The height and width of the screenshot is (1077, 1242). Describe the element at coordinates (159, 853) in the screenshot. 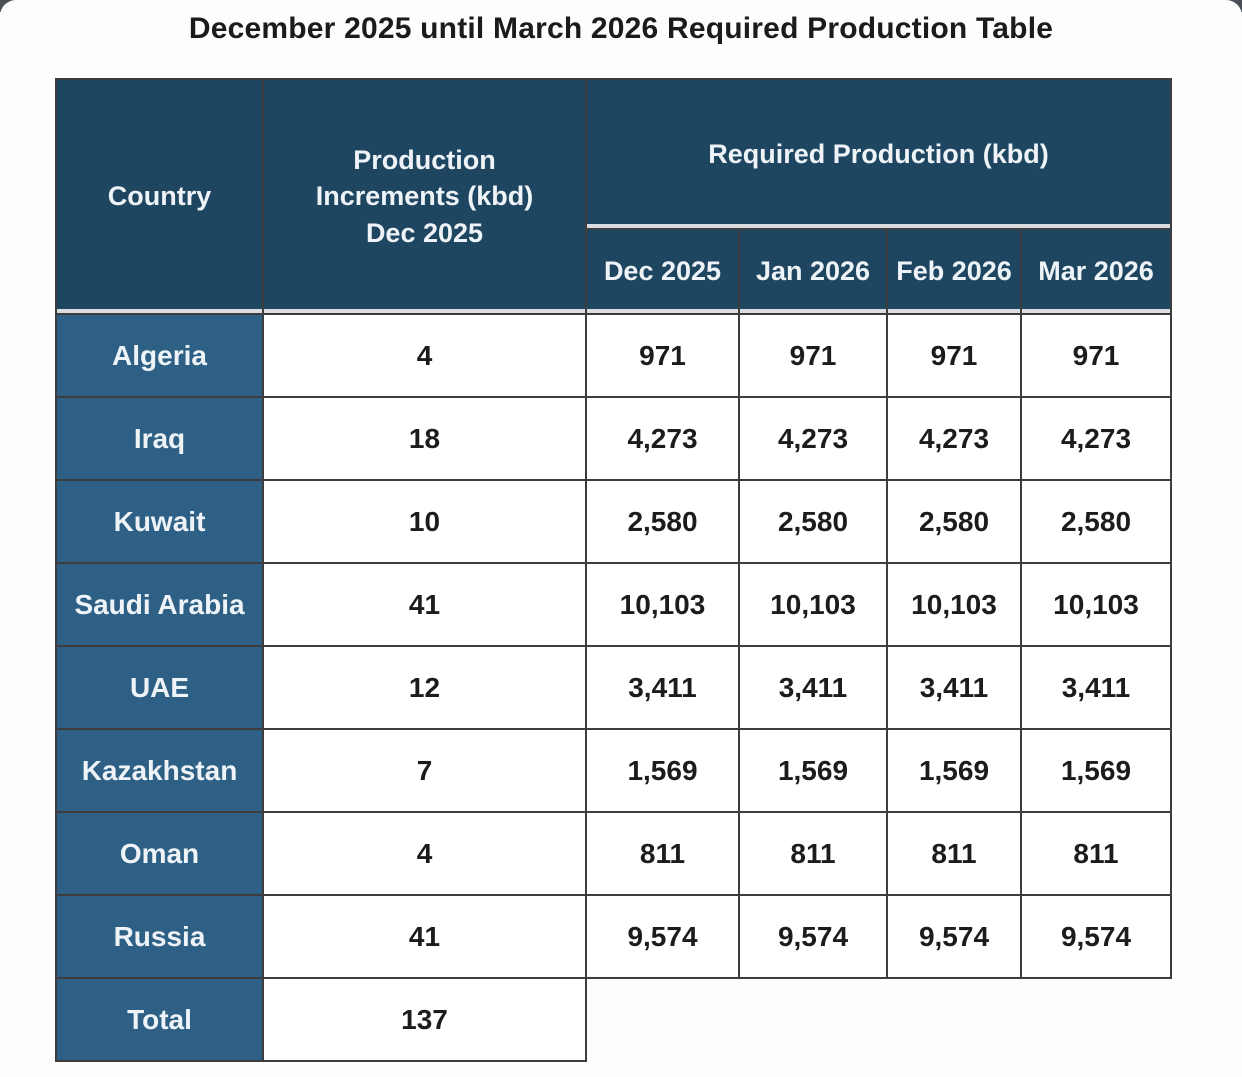

I see `country-cell: Oman` at that location.